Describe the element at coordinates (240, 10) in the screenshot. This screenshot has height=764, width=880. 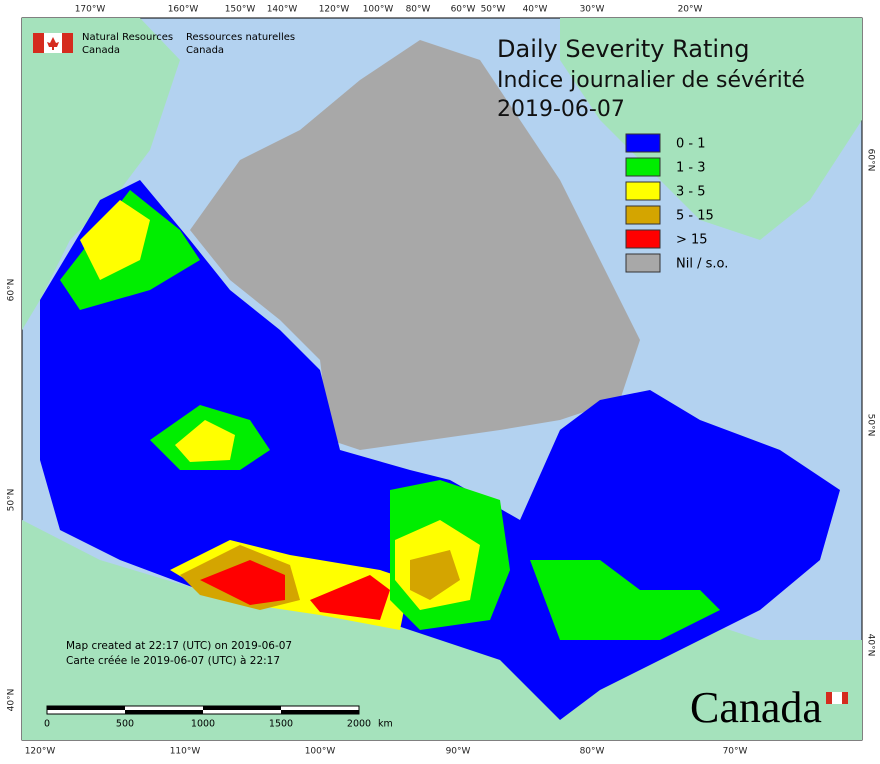
I see `top-tick: 150°W` at that location.